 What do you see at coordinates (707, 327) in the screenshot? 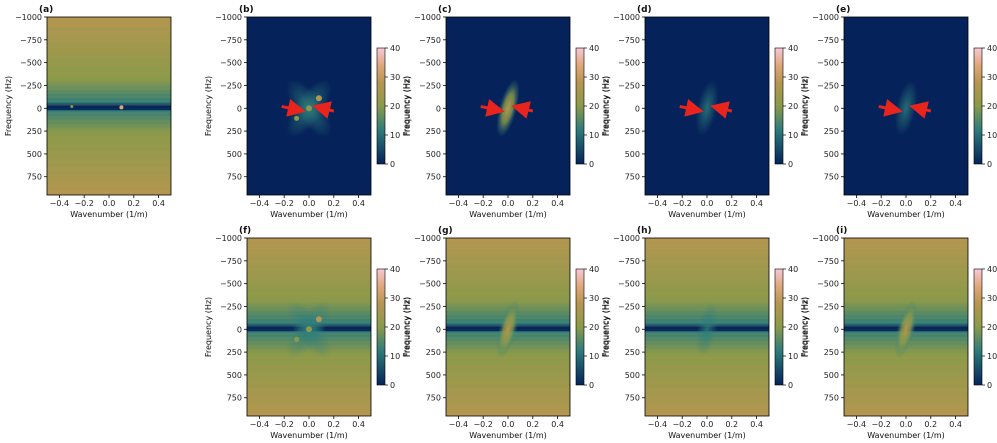
I see `spectrum-h` at bounding box center [707, 327].